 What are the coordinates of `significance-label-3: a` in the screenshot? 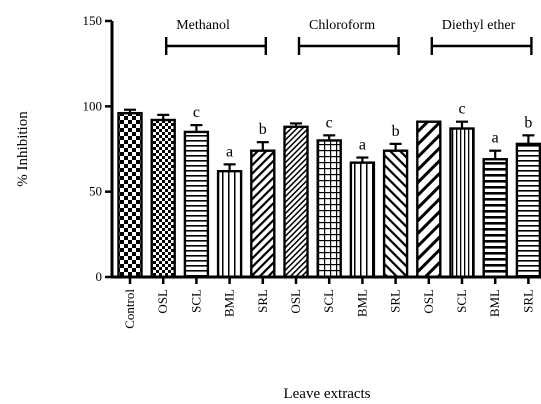 It's located at (229, 151).